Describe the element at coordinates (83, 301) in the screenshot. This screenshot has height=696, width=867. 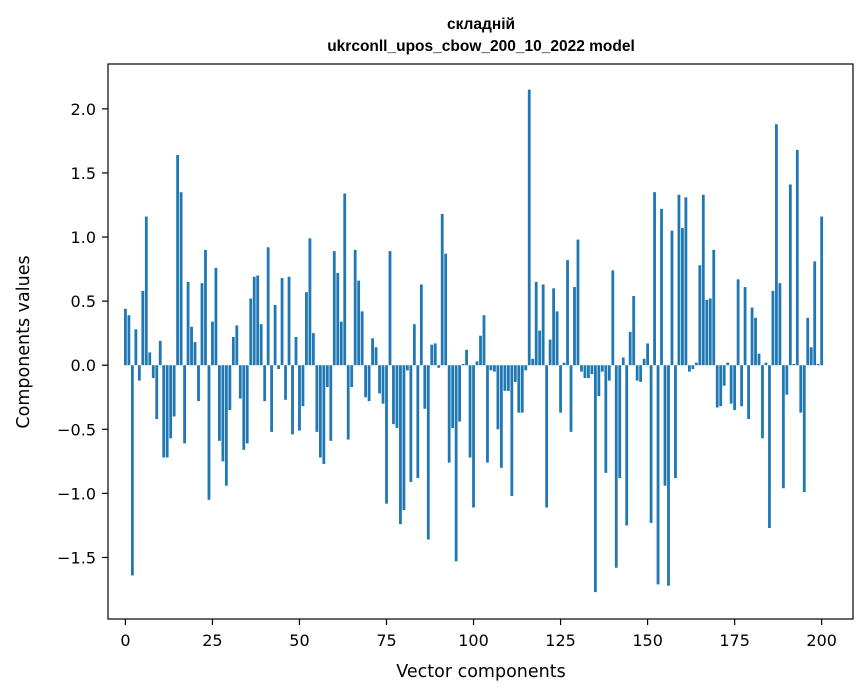
I see `y-tick-label: 0.5` at that location.